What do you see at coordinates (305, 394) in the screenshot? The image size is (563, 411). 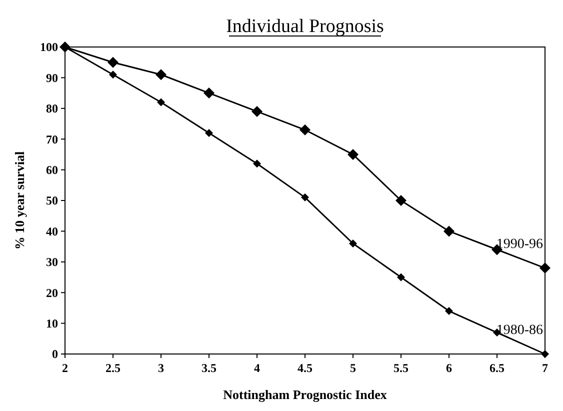 I see `x-axis-title: Nottingham Prognostic Index` at bounding box center [305, 394].